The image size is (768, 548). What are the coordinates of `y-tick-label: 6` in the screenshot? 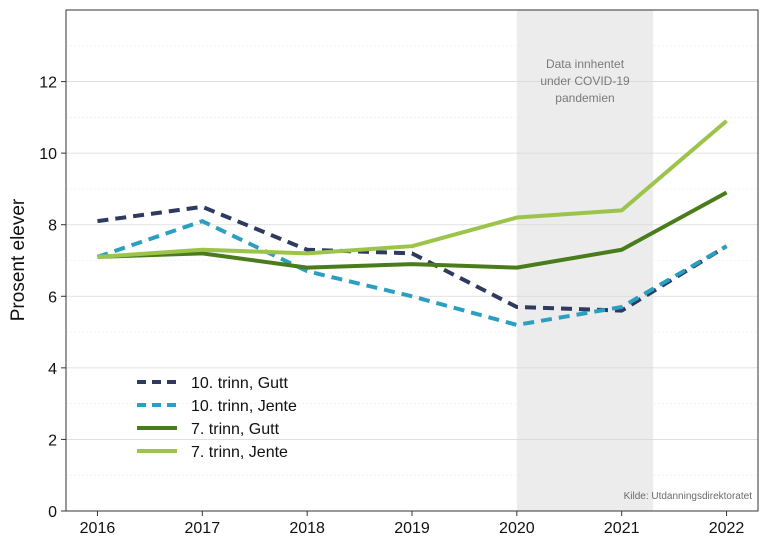 It's located at (52, 297).